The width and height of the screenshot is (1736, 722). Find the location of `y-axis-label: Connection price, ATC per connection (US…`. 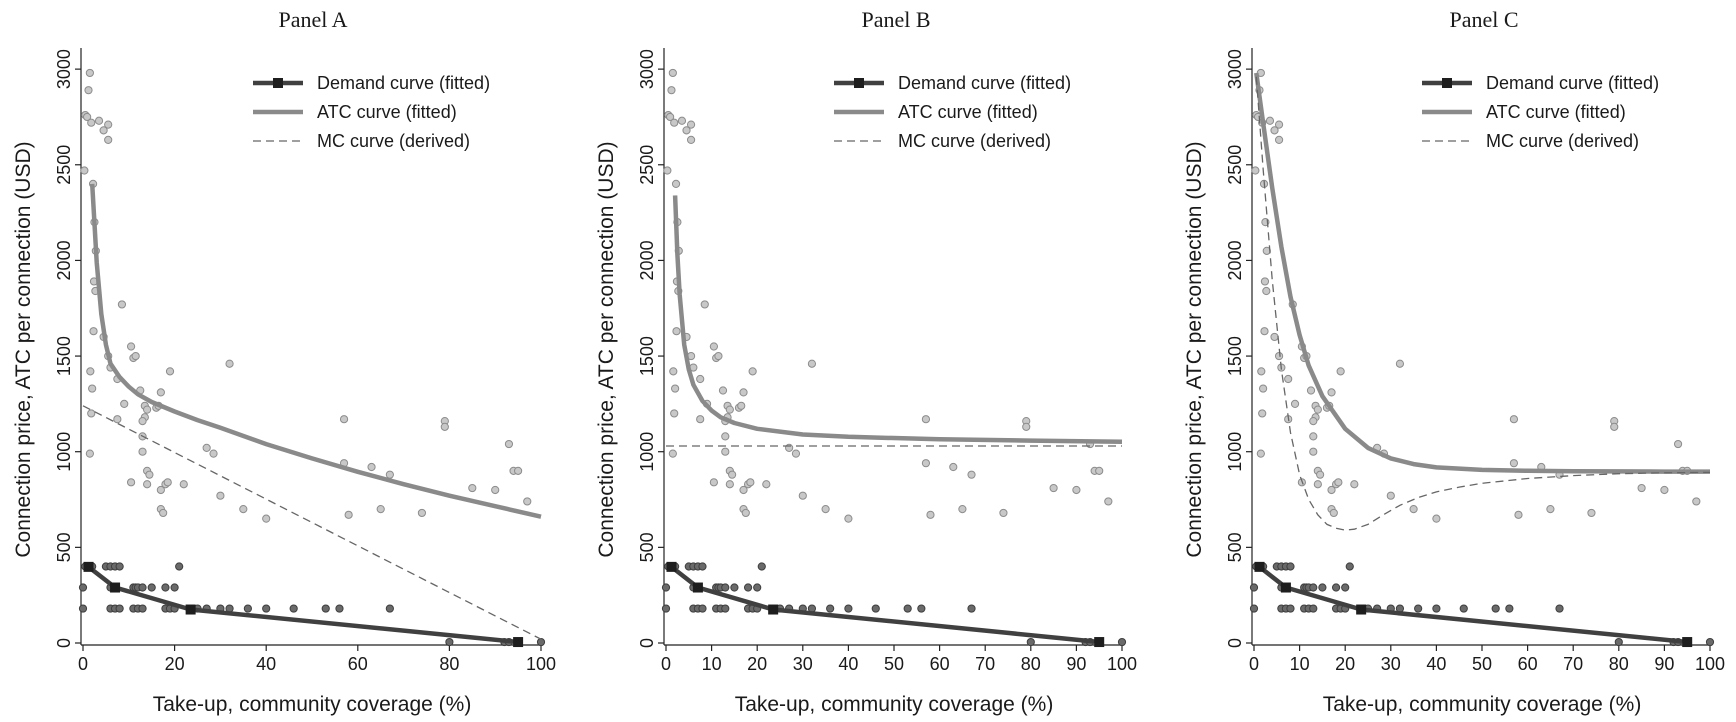

y-axis-label: Connection price, ATC per connection (US… is located at coordinates (23, 349).